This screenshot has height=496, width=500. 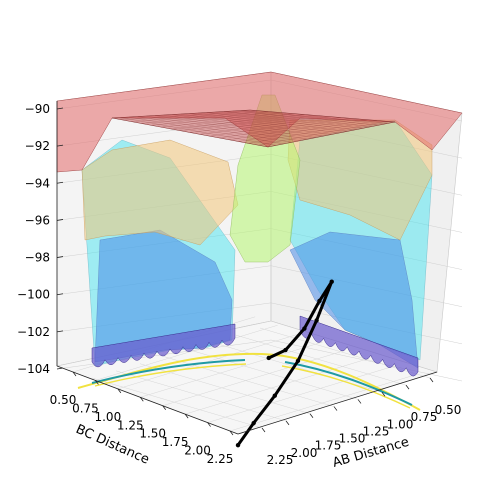 I want to click on bc-tick-label: 2.25, so click(x=220, y=459).